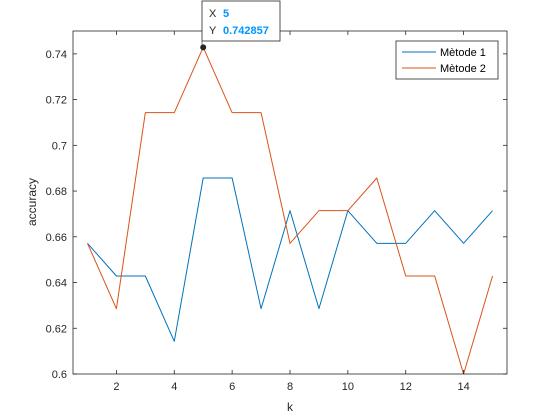 The image size is (560, 420). I want to click on x-tick-label: 10, so click(348, 387).